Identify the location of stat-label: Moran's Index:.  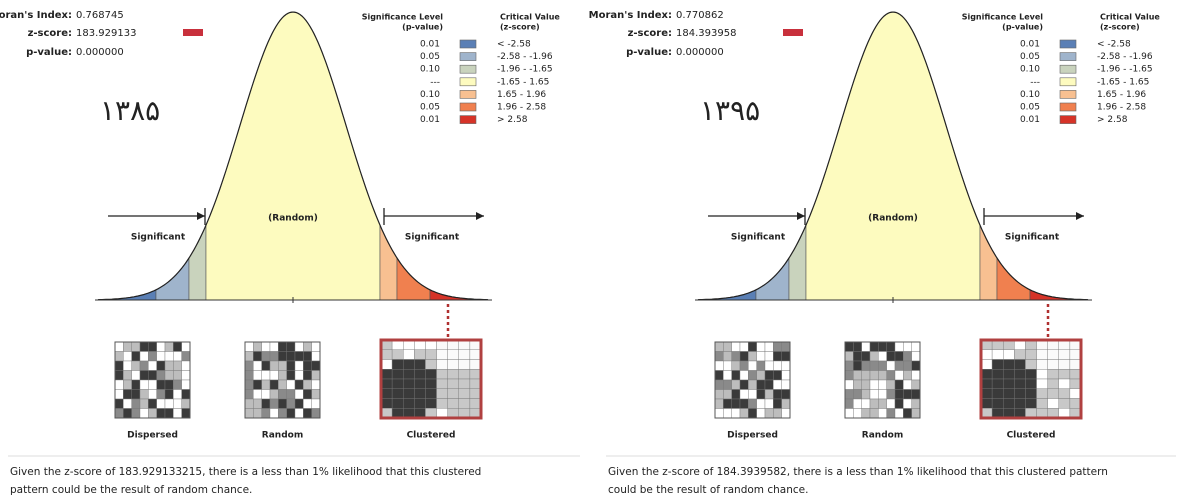
(36, 15).